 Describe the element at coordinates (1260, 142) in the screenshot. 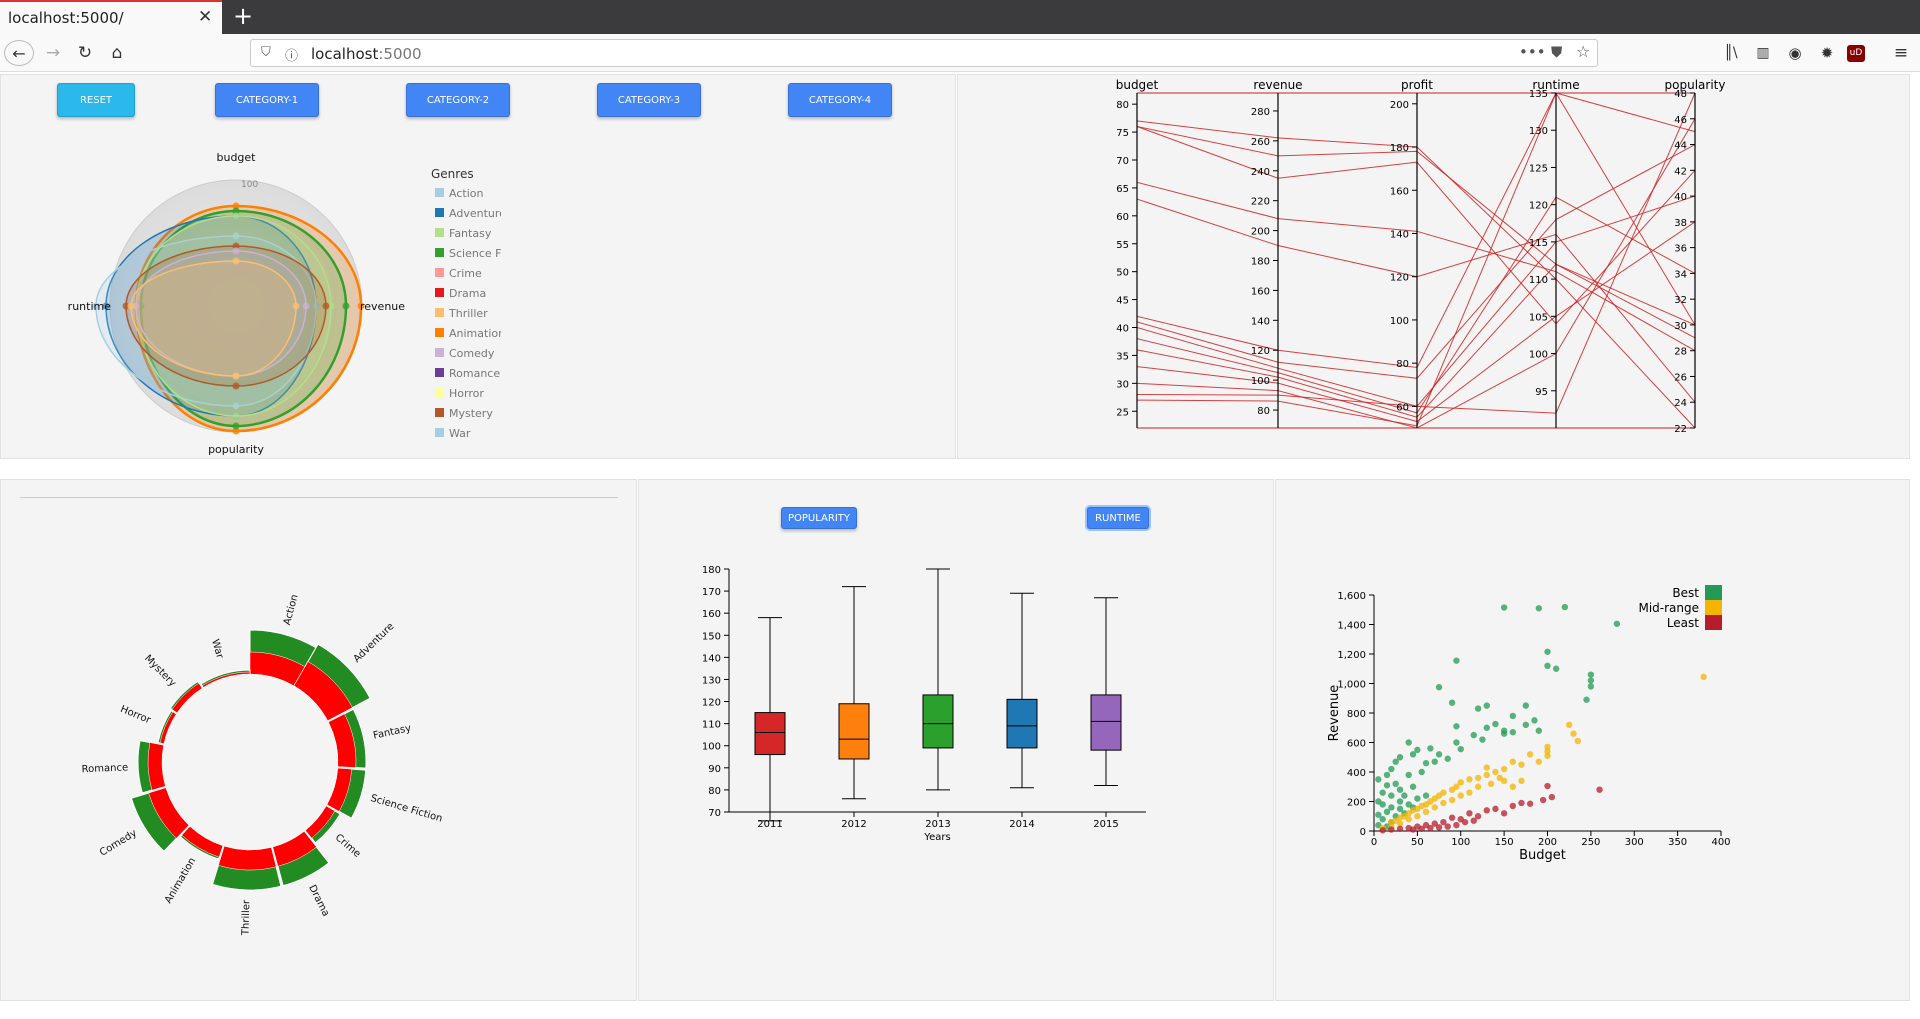

I see `pcp-tick-label: 260` at that location.